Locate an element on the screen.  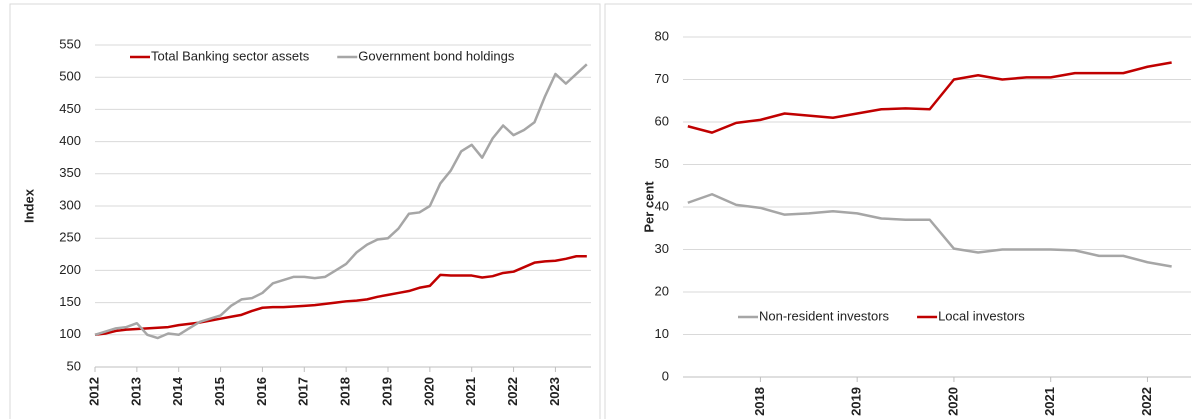
y-tick-label: 0 is located at coordinates (665, 375).